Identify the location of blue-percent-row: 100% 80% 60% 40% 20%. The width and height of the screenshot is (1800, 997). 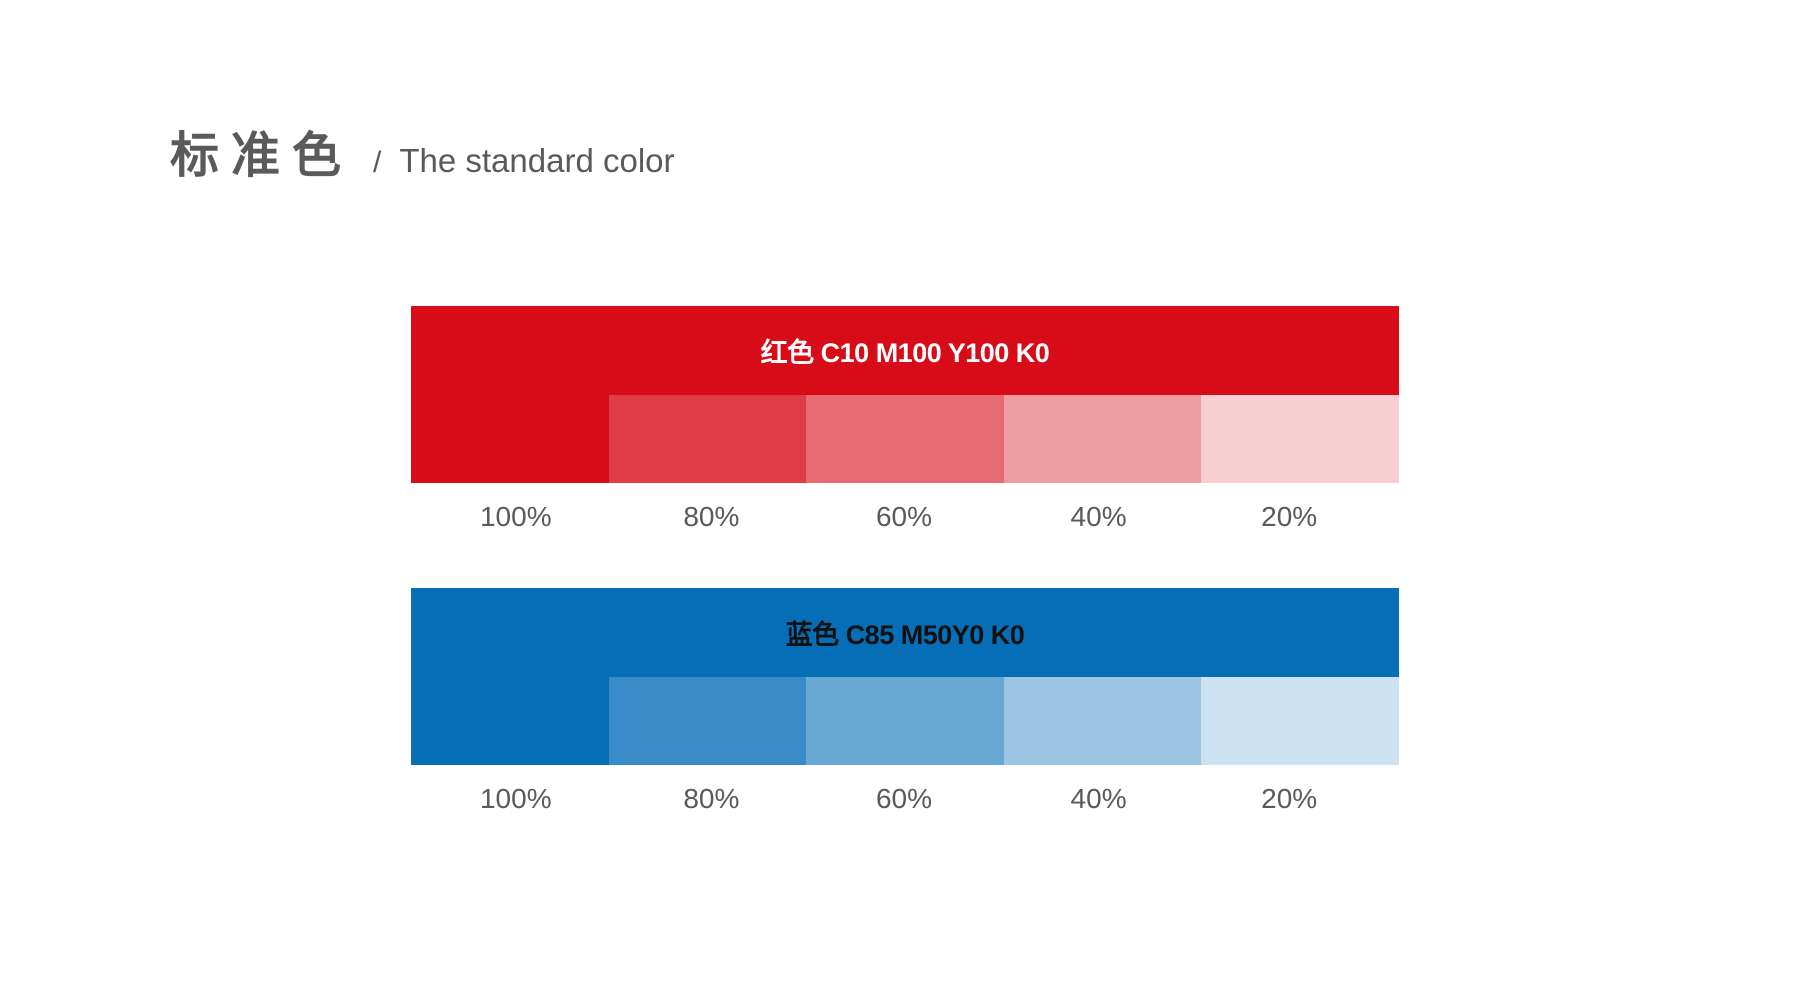
(905, 799).